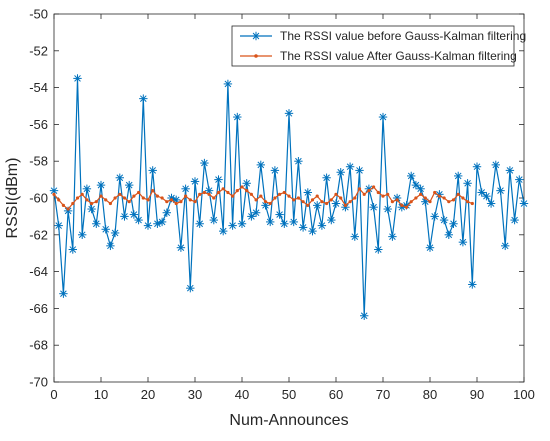  Describe the element at coordinates (38, 345) in the screenshot. I see `y-tick-label: -68` at that location.